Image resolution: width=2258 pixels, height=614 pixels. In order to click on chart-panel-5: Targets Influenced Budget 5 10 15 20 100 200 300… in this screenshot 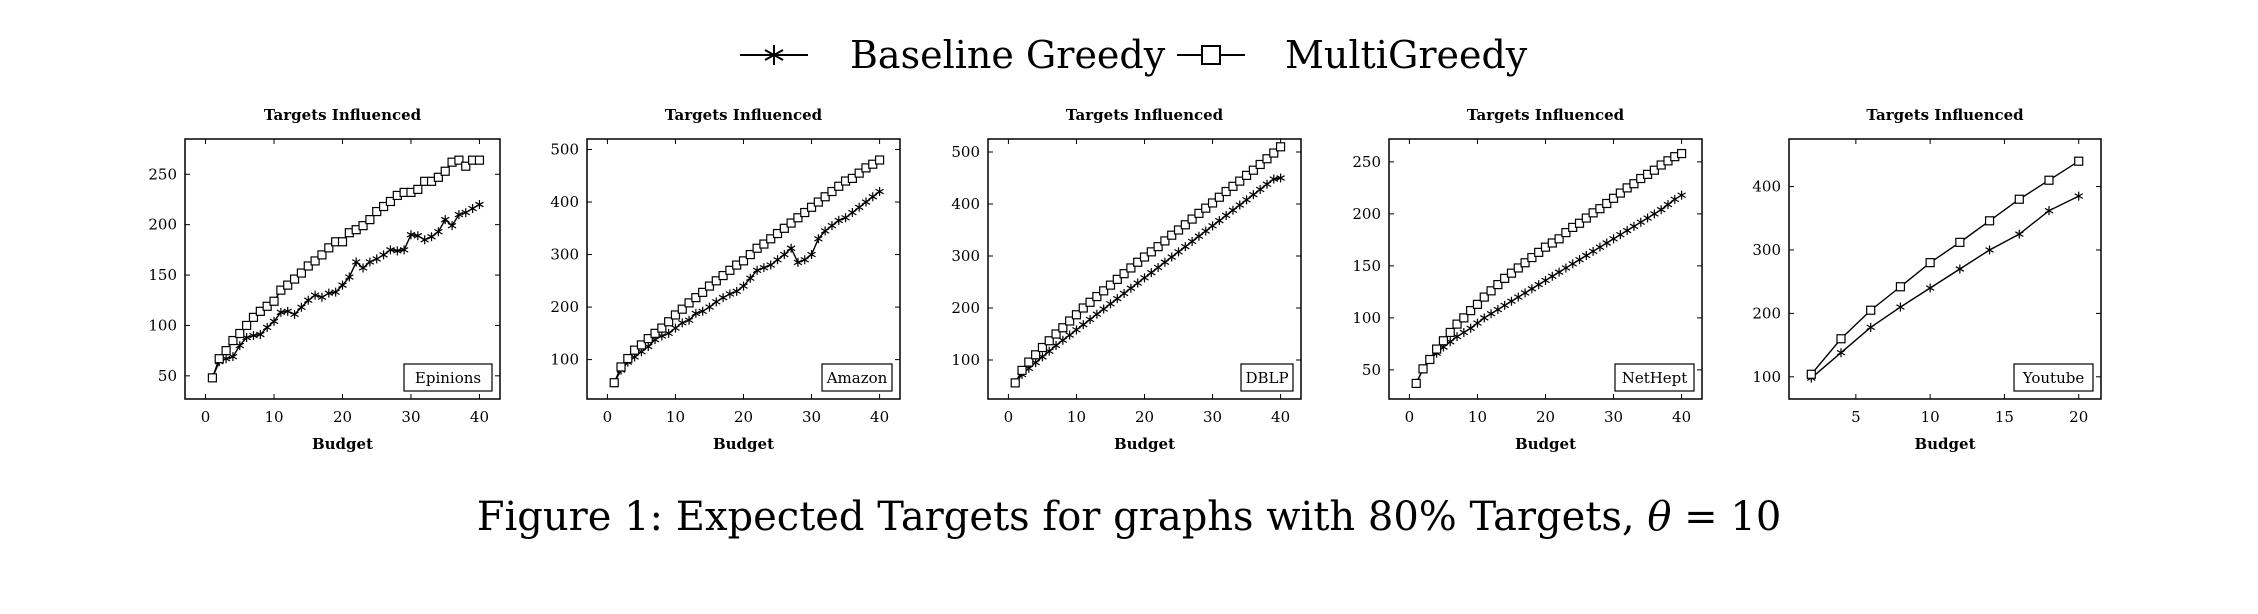, I will do `click(1927, 279)`.